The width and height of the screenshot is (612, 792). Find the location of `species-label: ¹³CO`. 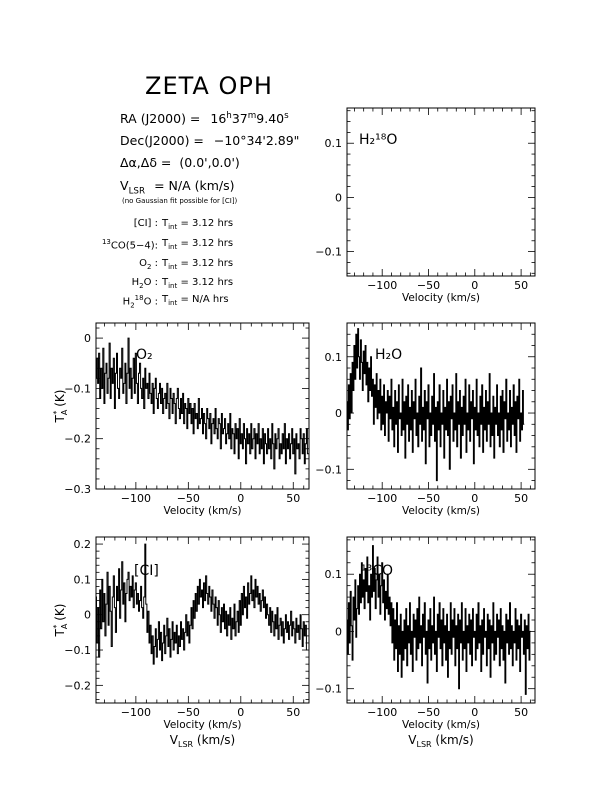

species-label: ¹³CO is located at coordinates (377, 571).